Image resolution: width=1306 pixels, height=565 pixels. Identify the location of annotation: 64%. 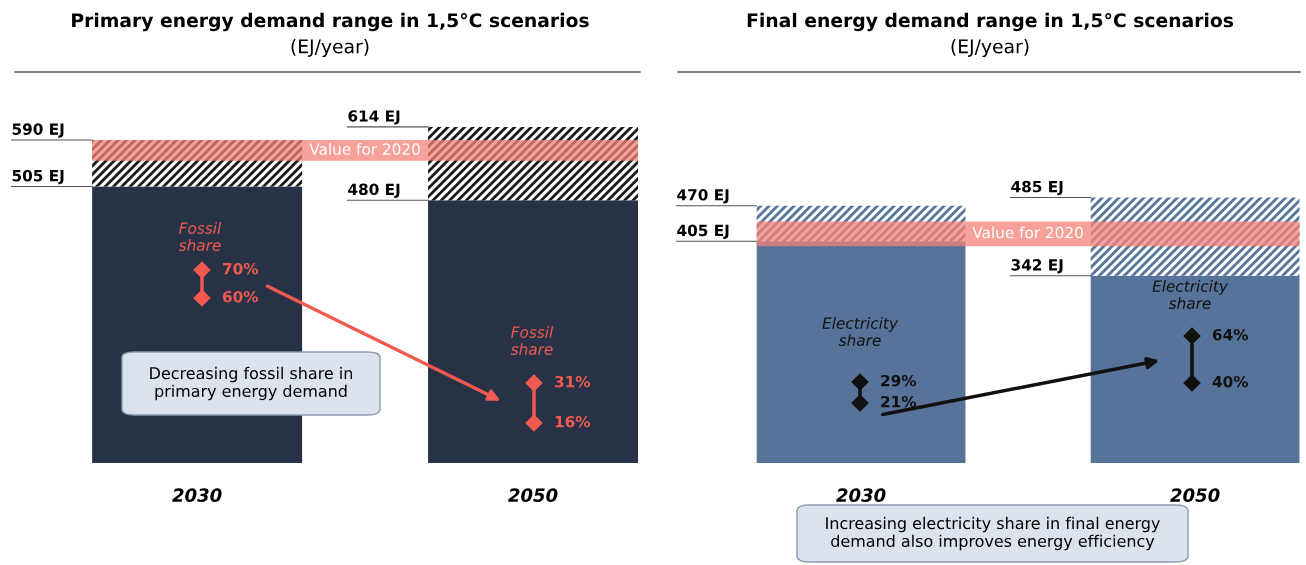
(1230, 334).